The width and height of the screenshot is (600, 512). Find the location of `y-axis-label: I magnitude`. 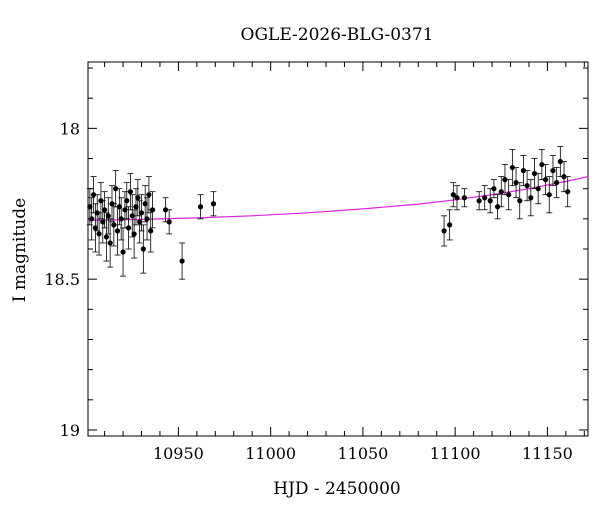

y-axis-label: I magnitude is located at coordinates (20, 250).